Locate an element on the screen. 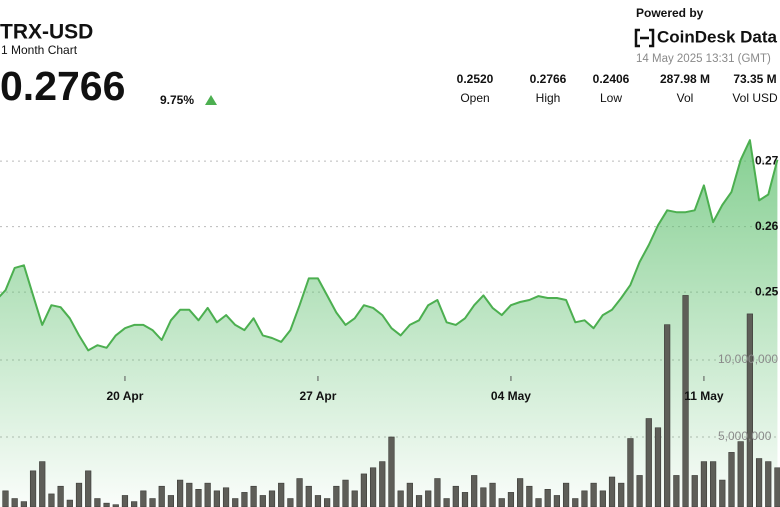  stat-value: 0.2766 is located at coordinates (548, 79).